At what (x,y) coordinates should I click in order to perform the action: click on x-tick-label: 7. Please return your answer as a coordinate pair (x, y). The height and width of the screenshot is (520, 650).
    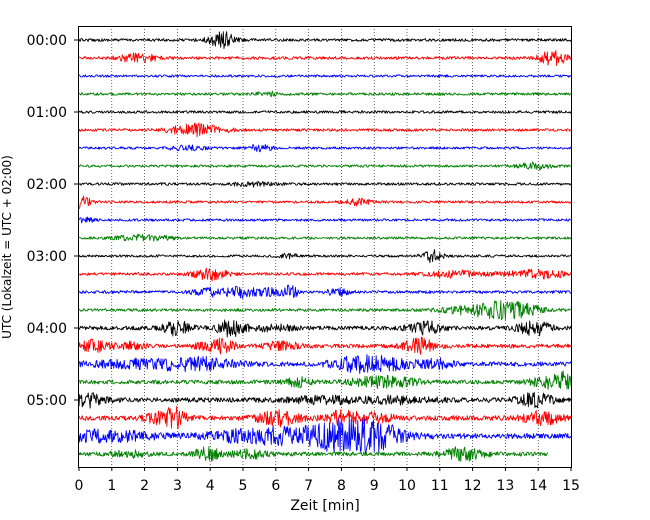
    Looking at the image, I should click on (308, 486).